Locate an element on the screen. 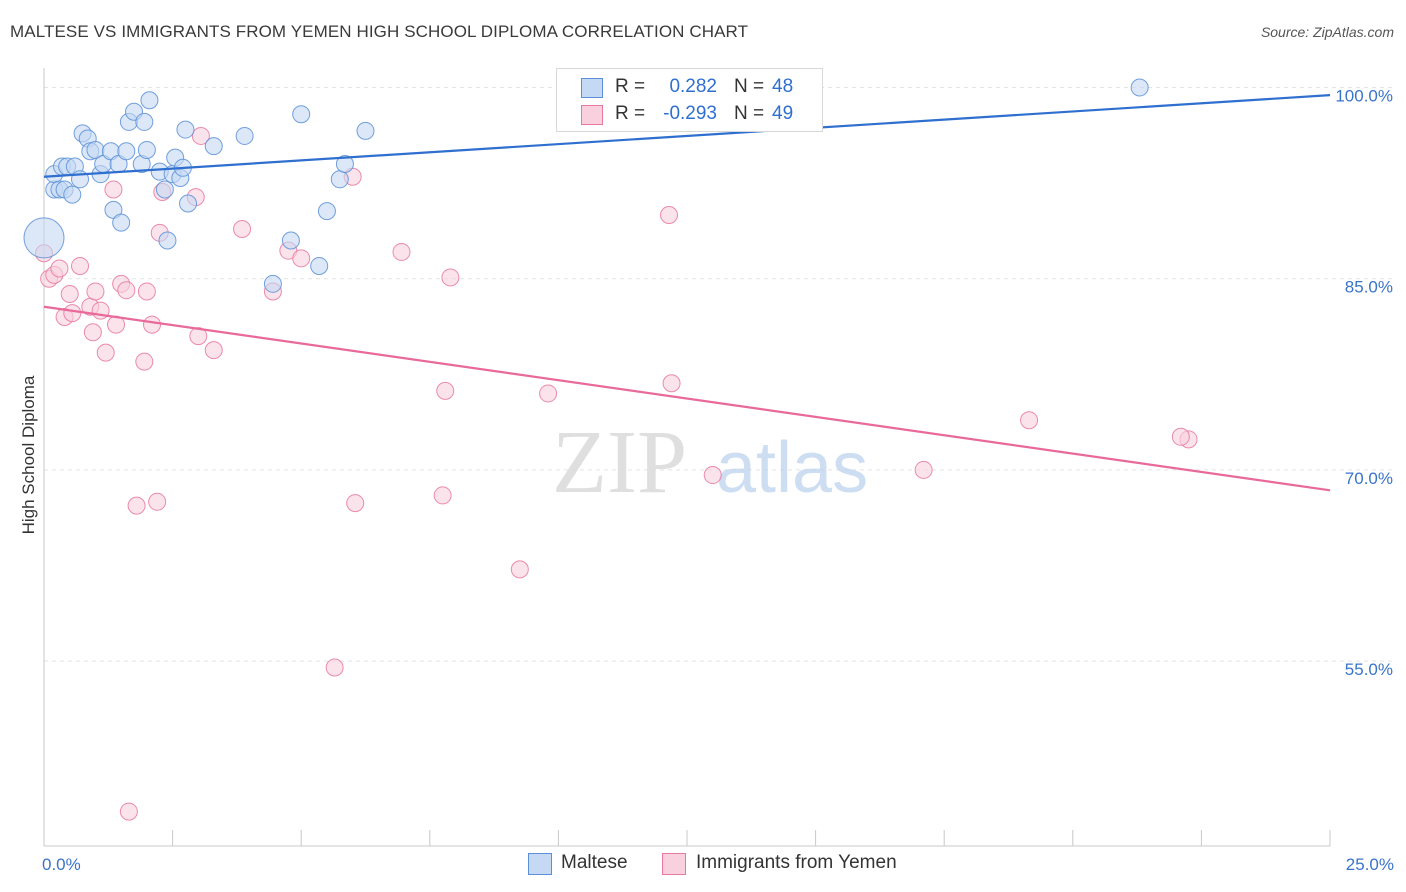 The image size is (1406, 892). stats-legend: R = 0.282 N = 48 R = -0.293 N = 49 is located at coordinates (689, 100).